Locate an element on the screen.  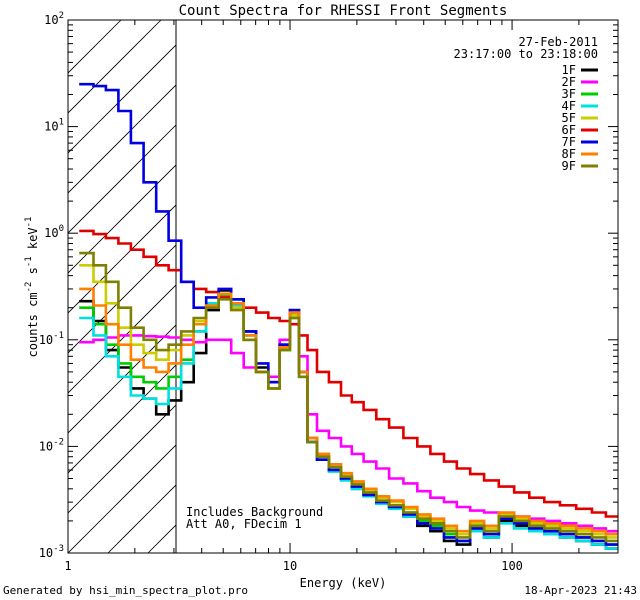
legend-label-1F: 1F is located at coordinates (569, 70).